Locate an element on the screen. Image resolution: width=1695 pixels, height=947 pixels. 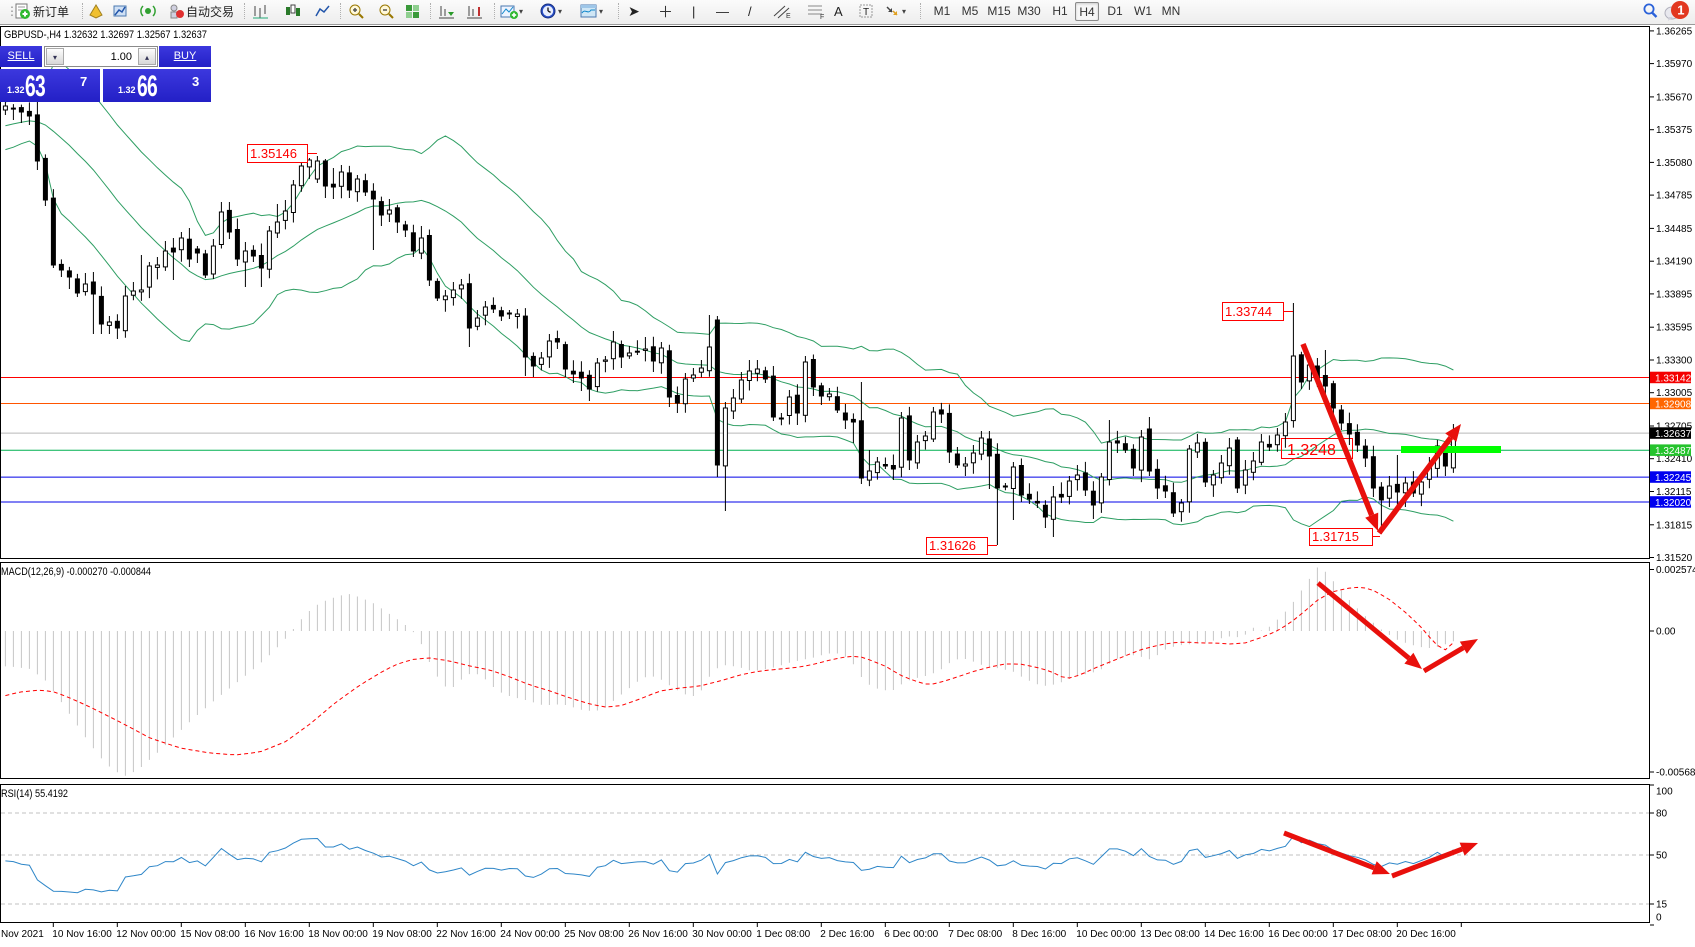
svg-text: 25 Nov 08:00 is located at coordinates (594, 934).